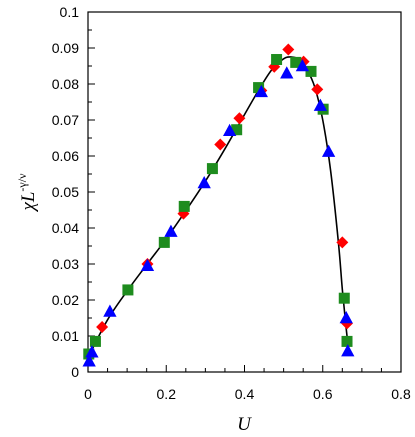 The image size is (415, 437). What do you see at coordinates (167, 394) in the screenshot?
I see `x-tick-label: 0.2` at bounding box center [167, 394].